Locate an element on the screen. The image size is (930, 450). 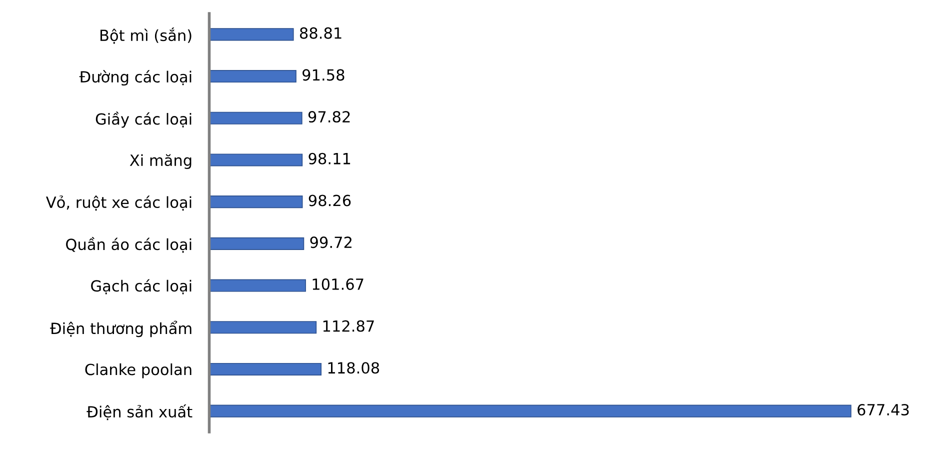
data-label: 112.87 is located at coordinates (348, 326).